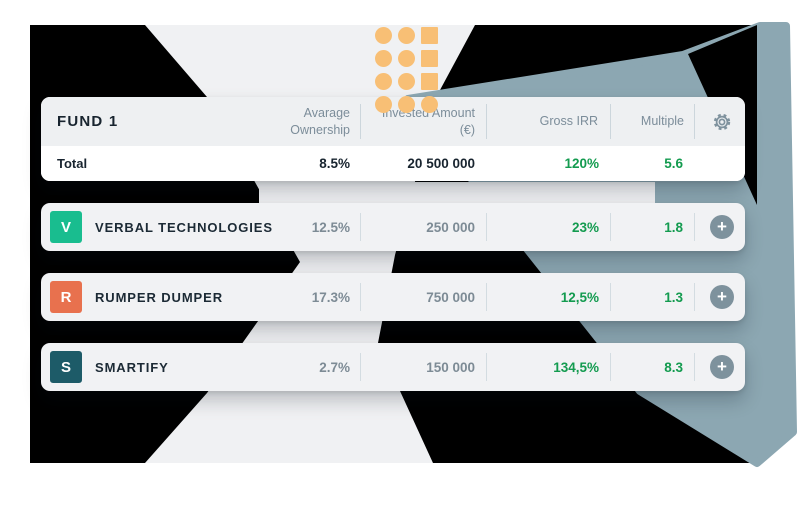 This screenshot has height=510, width=800. What do you see at coordinates (585, 227) in the screenshot?
I see `gross-irr-value: 23%` at bounding box center [585, 227].